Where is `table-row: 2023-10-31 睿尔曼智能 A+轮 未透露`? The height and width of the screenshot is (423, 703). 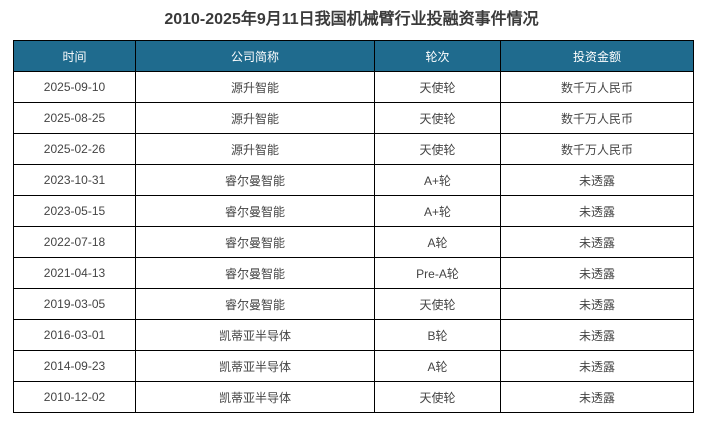 table-row: 2023-10-31 睿尔曼智能 A+轮 未透露 is located at coordinates (353, 180).